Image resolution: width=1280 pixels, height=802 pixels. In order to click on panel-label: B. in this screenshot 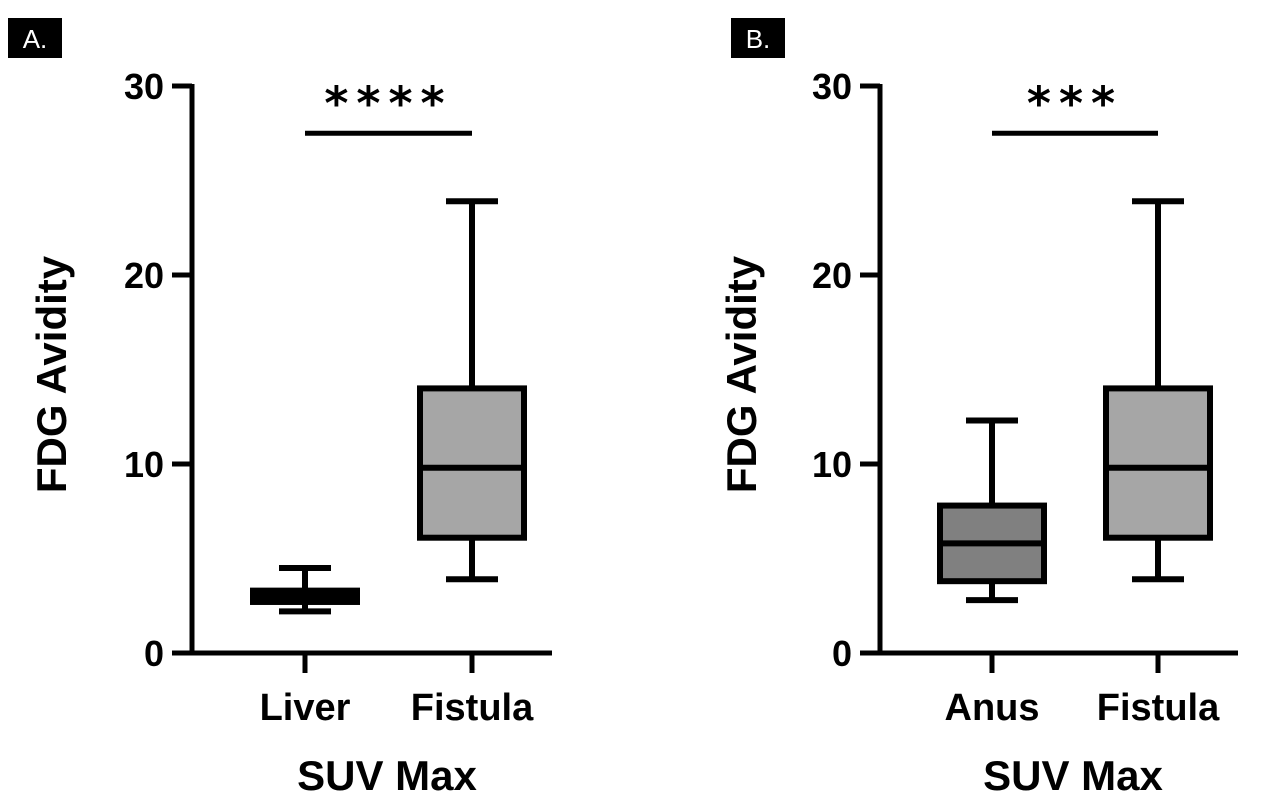, I will do `click(758, 39)`.